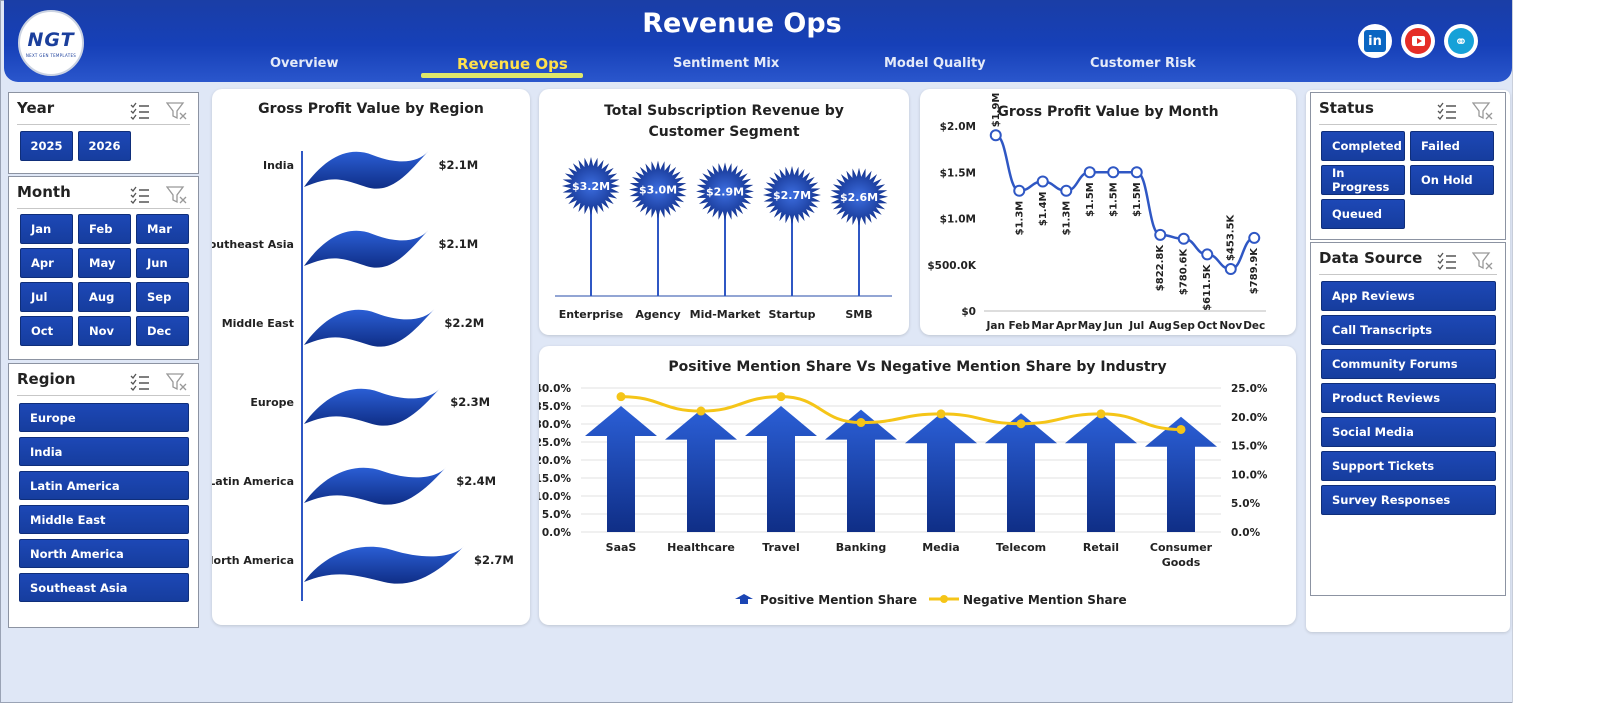 This screenshot has height=703, width=1600. Describe the element at coordinates (162, 263) in the screenshot. I see `slicer-month-item: Jun` at that location.